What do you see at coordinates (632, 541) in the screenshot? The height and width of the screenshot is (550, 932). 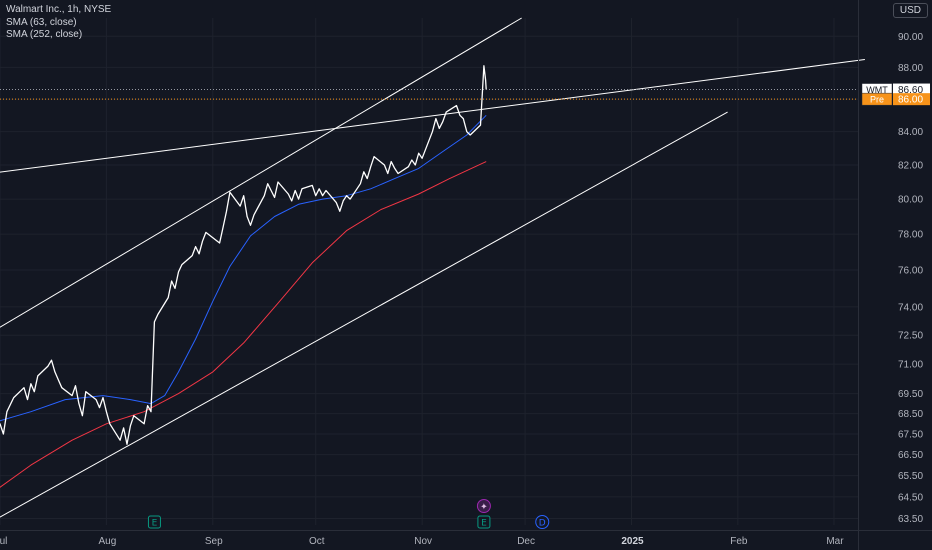 I see `time-tick-label: 2025` at bounding box center [632, 541].